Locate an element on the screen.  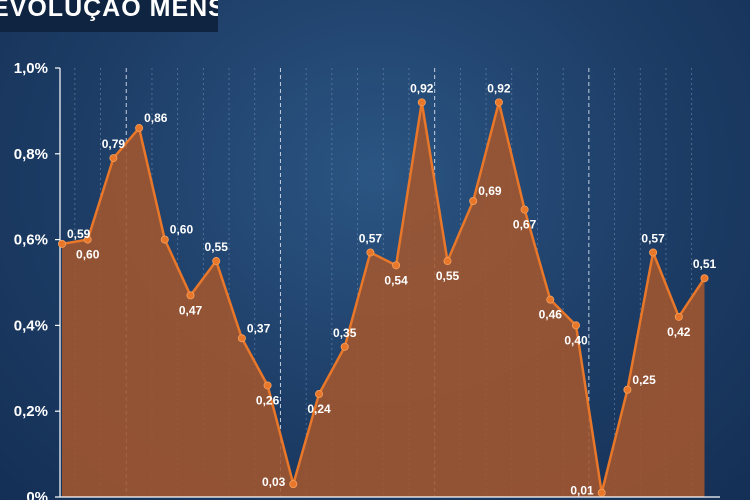
y-tick-label: 0,4% is located at coordinates (31, 325).